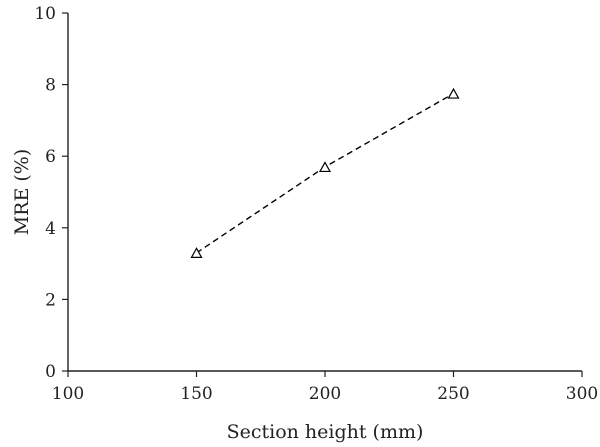 The height and width of the screenshot is (447, 600). Describe the element at coordinates (453, 394) in the screenshot. I see `x-tick-label: 250` at that location.